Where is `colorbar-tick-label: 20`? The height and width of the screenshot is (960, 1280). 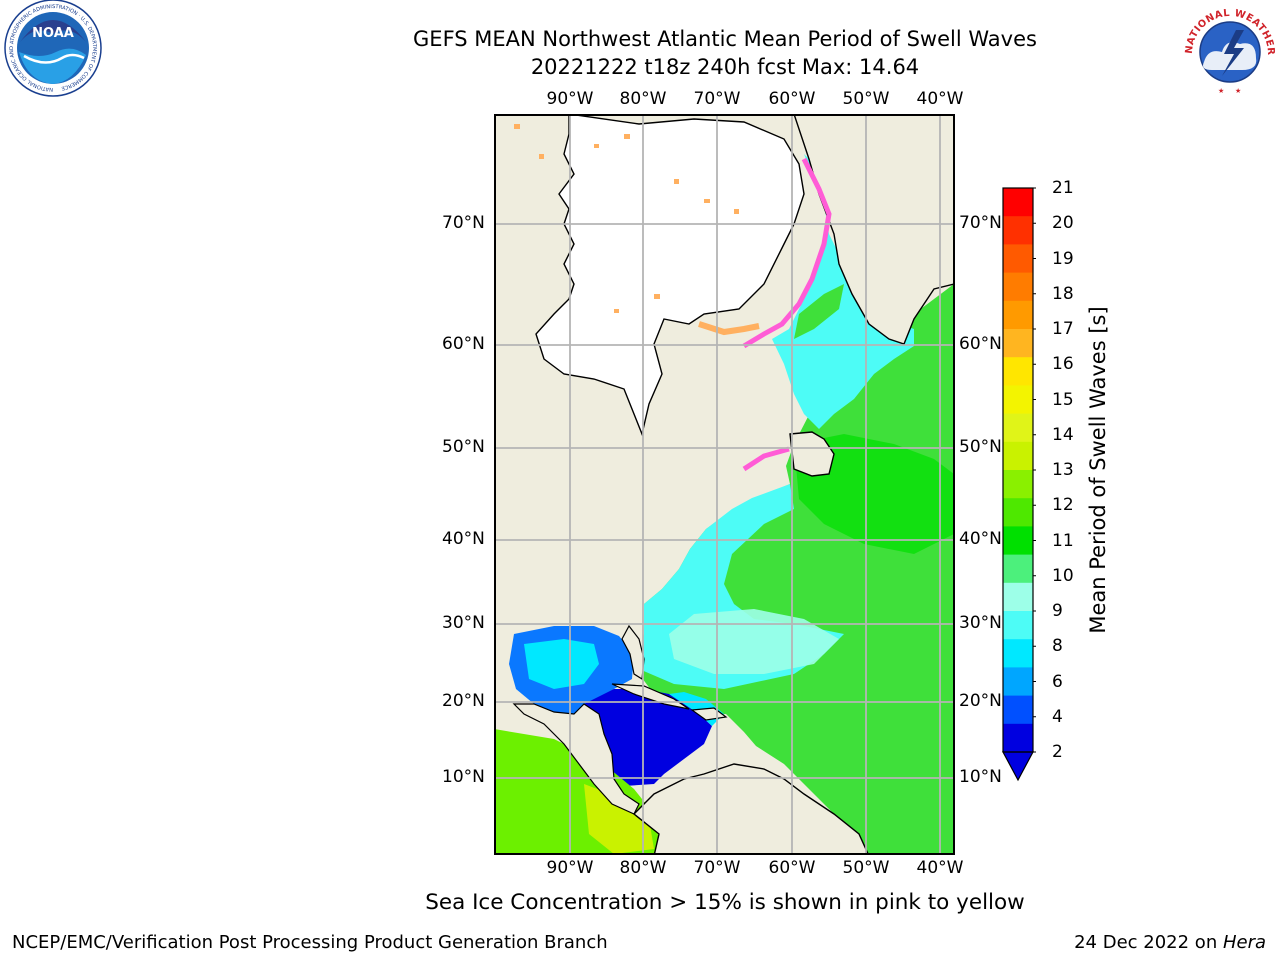 colorbar-tick-label: 20 is located at coordinates (1063, 223).